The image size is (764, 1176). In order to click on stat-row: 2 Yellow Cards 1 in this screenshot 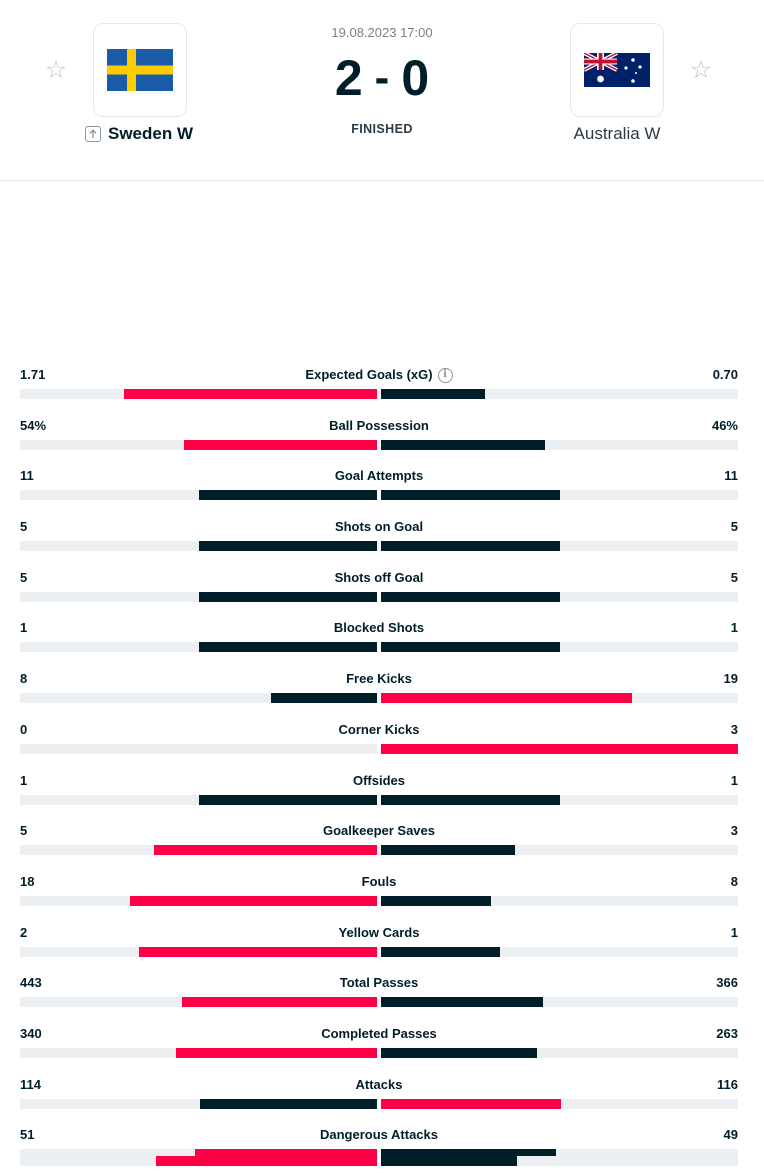, I will do `click(379, 947)`.